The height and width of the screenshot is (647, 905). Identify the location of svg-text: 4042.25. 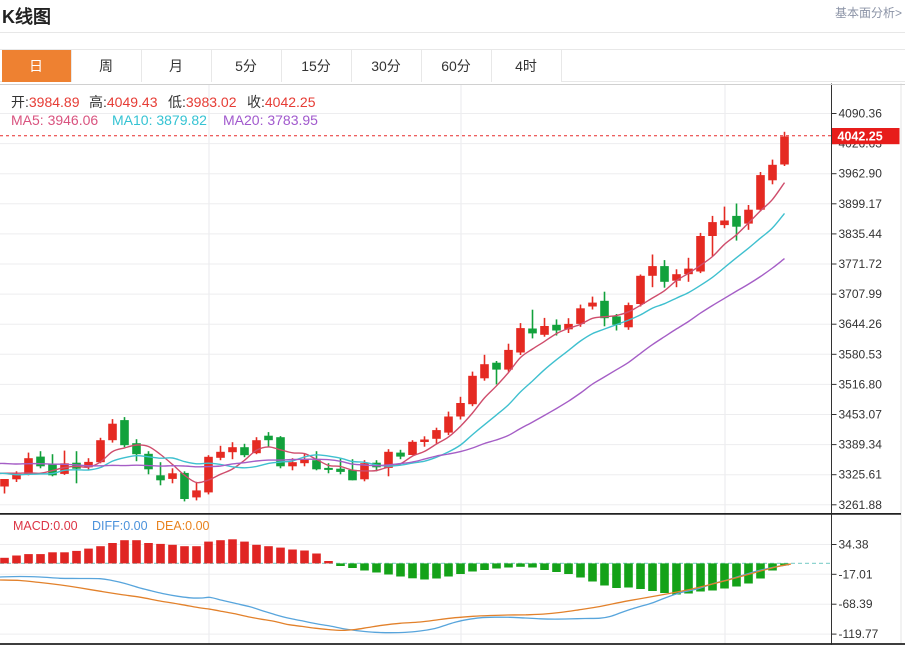
(860, 137).